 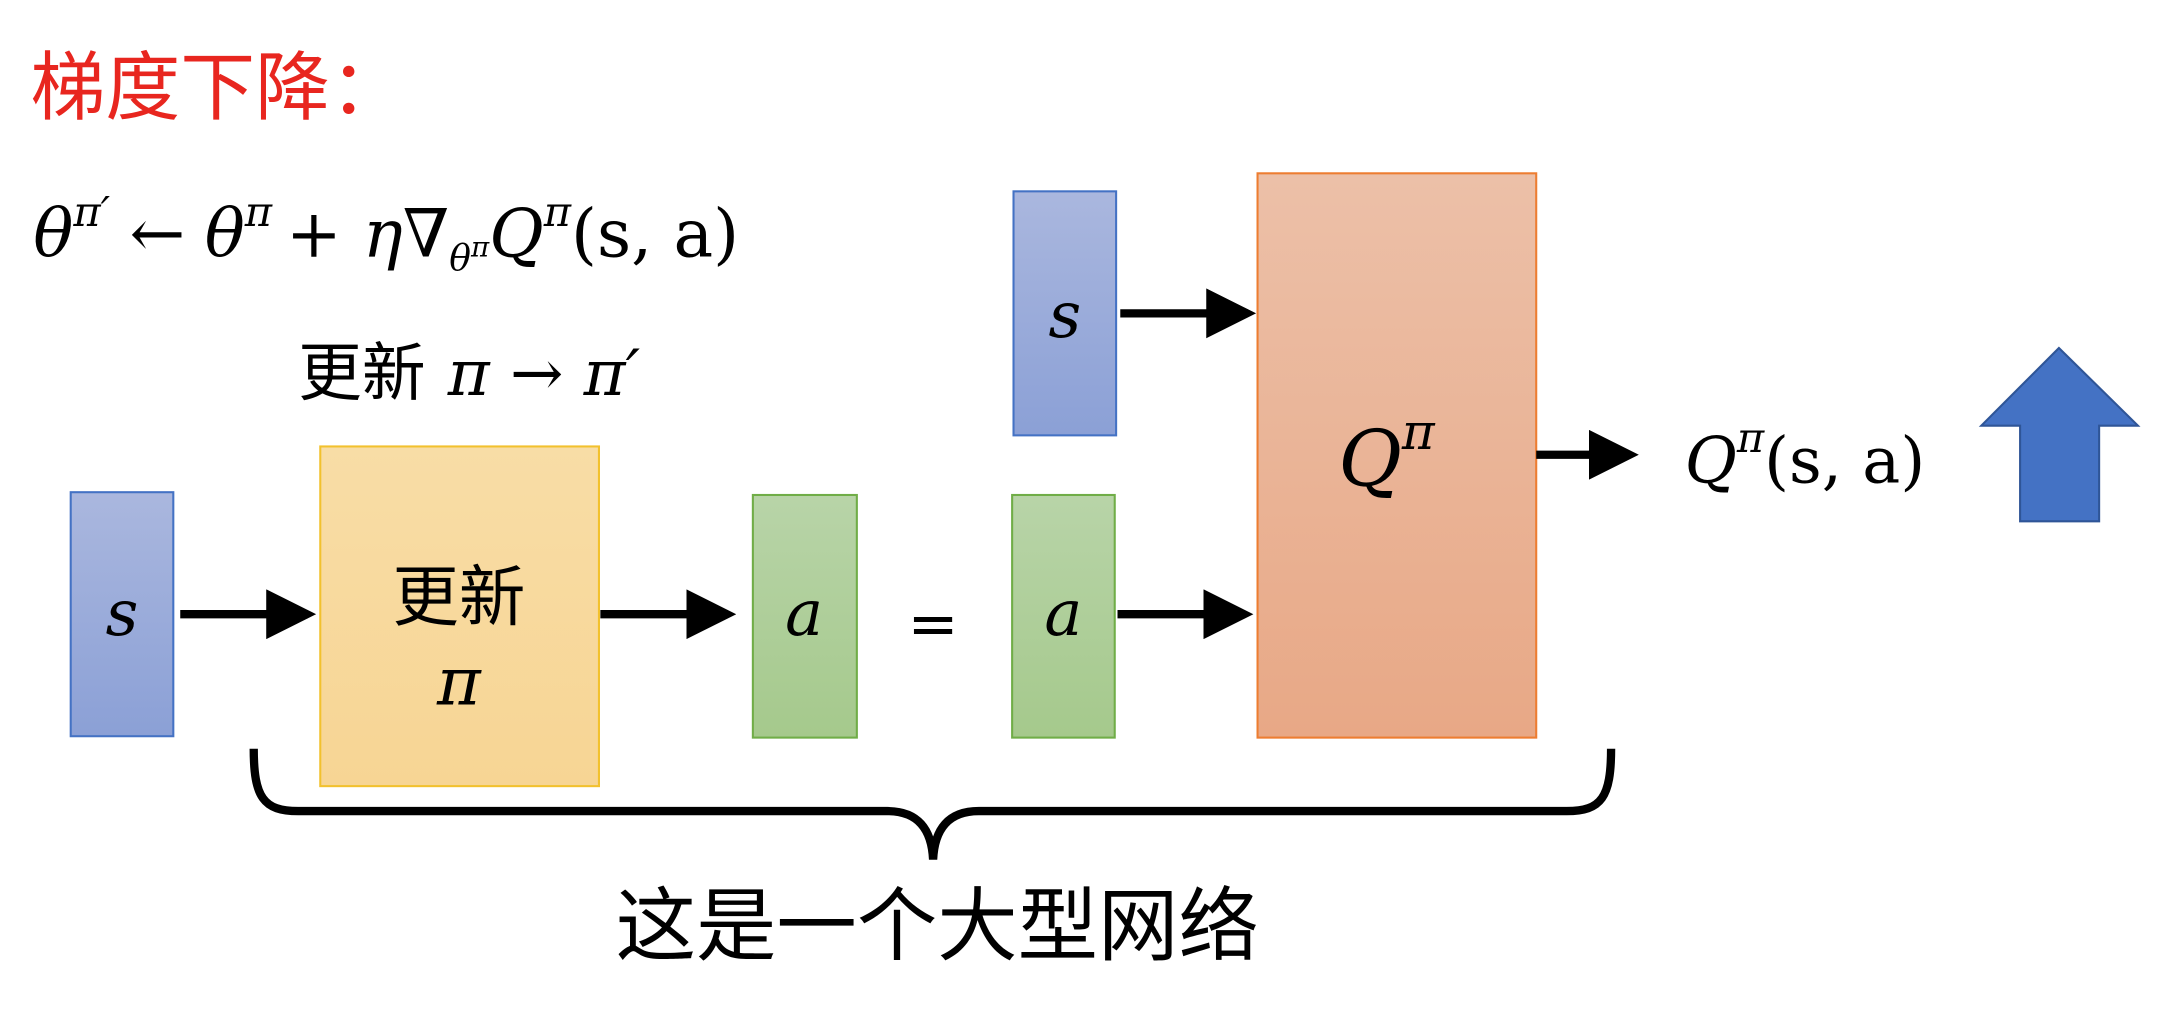 What do you see at coordinates (1387, 453) in the screenshot?
I see `svg-text: Qπ` at bounding box center [1387, 453].